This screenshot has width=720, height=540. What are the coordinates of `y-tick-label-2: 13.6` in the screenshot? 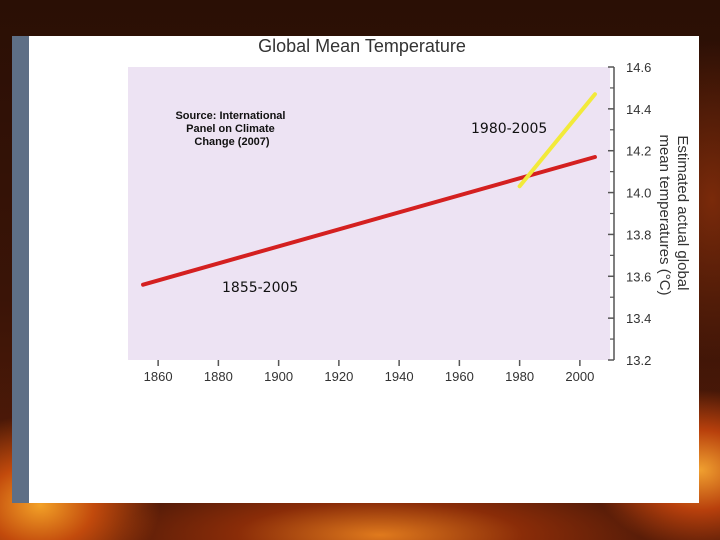 It's located at (638, 276).